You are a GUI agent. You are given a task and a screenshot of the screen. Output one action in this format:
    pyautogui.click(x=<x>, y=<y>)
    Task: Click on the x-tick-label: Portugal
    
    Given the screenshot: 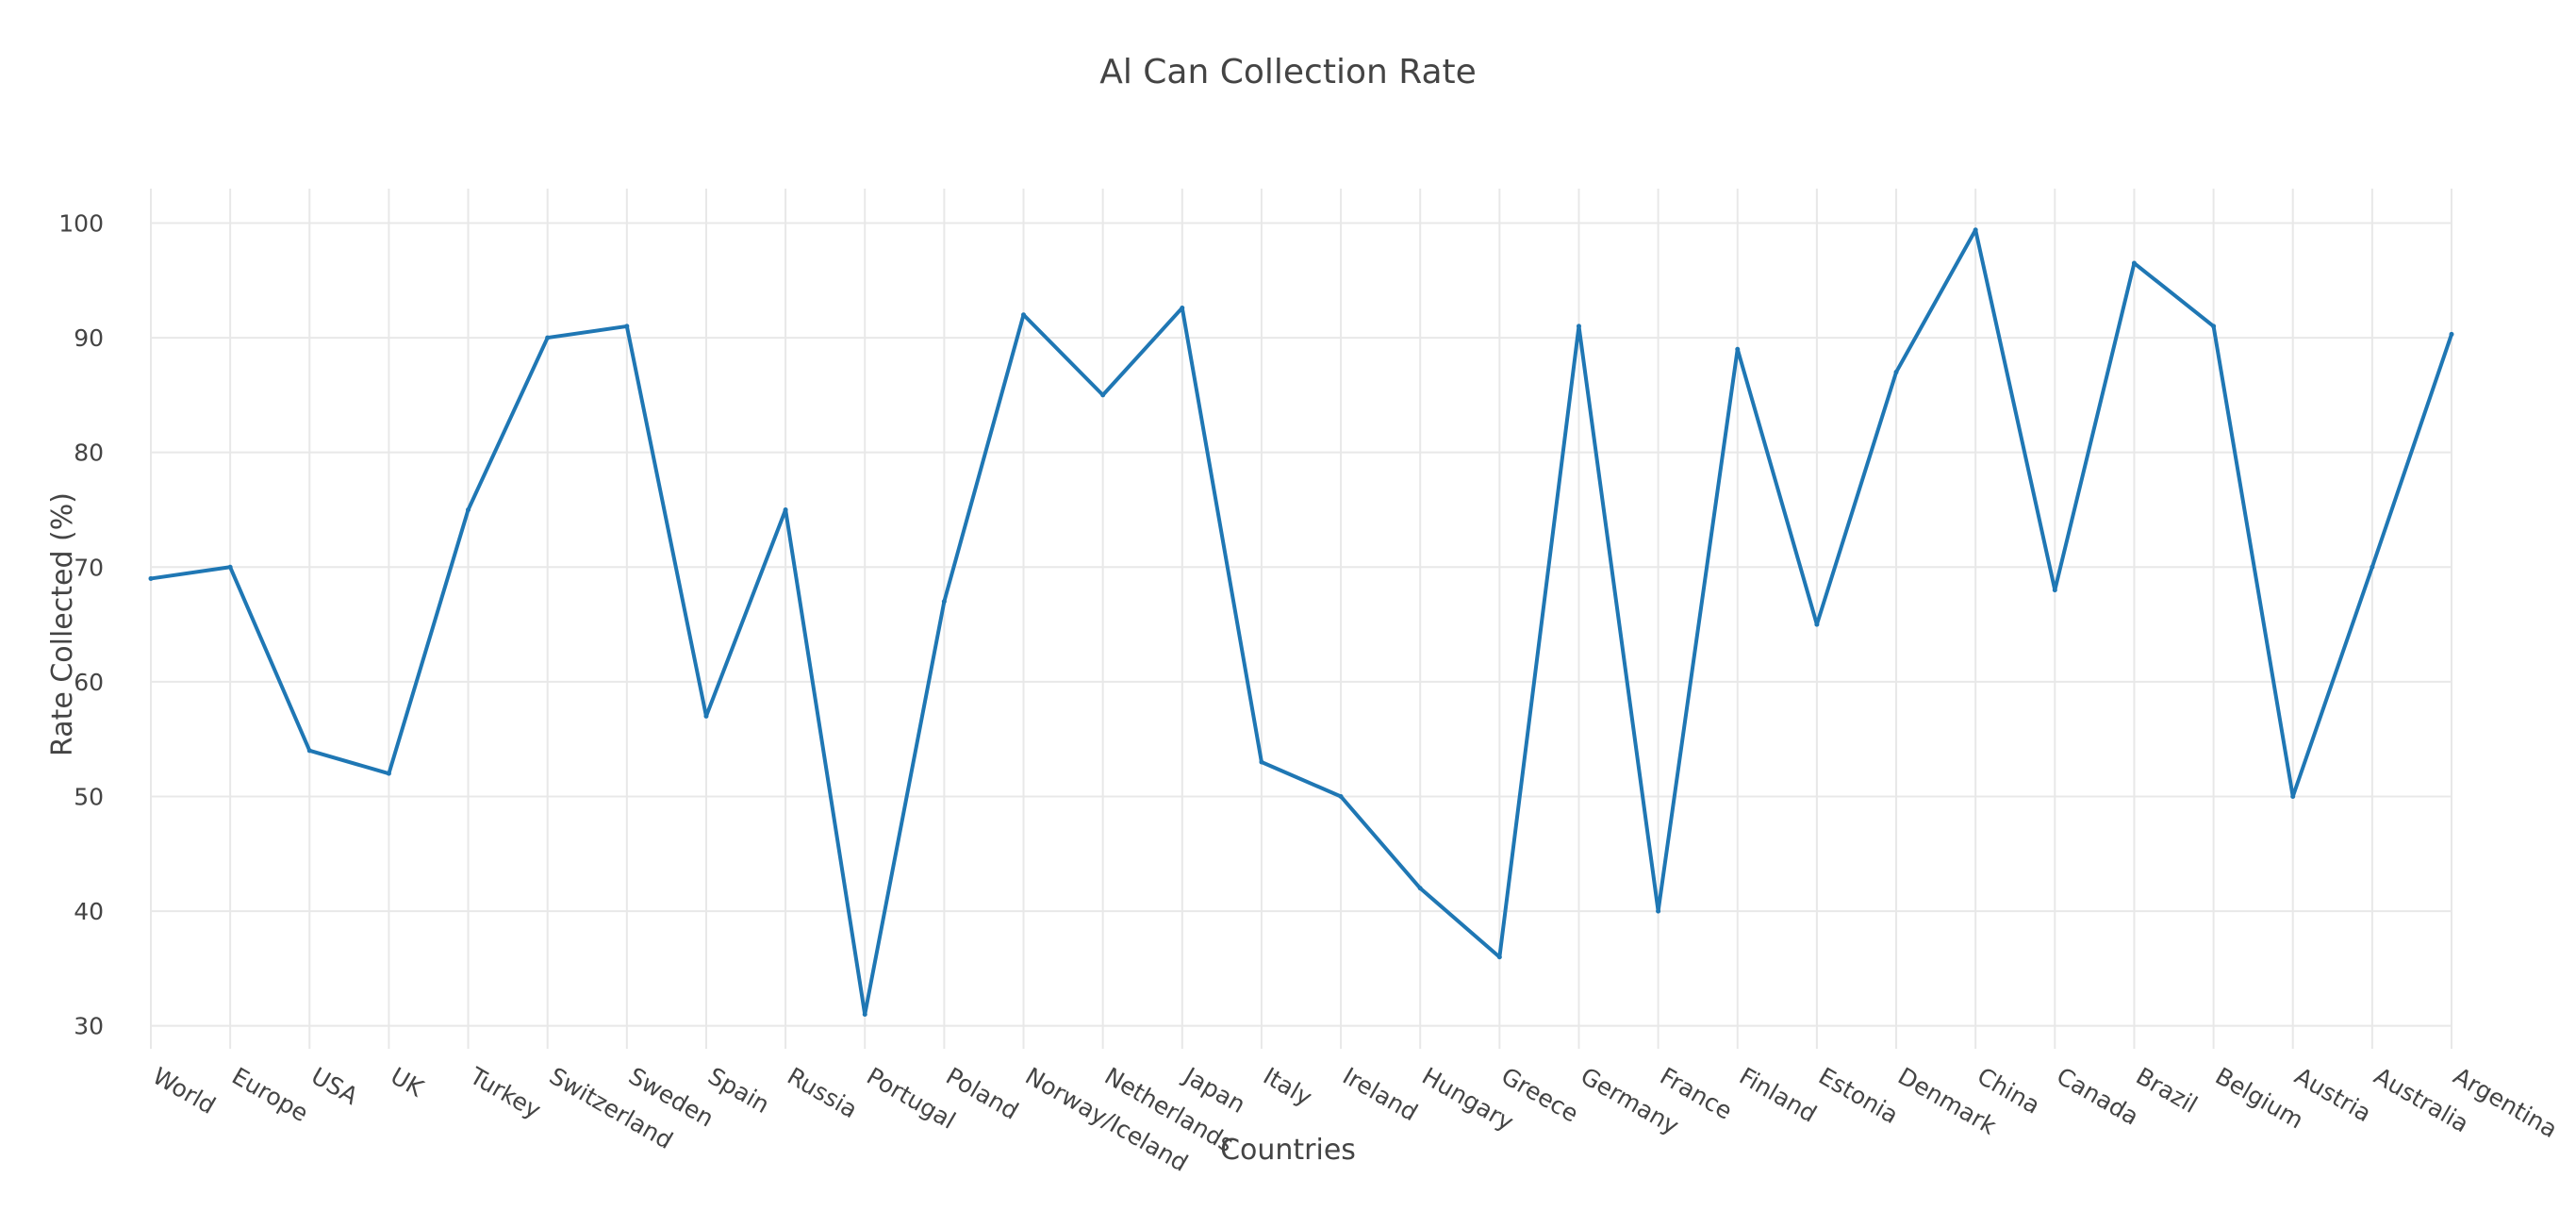 What is the action you would take?
    pyautogui.click(x=911, y=1099)
    